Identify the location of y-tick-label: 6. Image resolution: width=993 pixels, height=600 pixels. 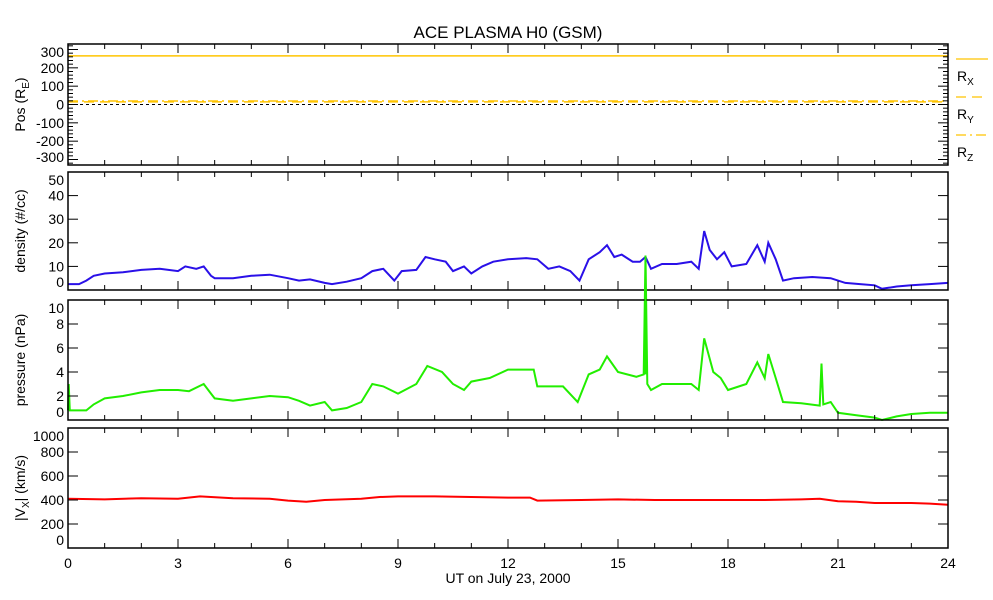
(60, 348).